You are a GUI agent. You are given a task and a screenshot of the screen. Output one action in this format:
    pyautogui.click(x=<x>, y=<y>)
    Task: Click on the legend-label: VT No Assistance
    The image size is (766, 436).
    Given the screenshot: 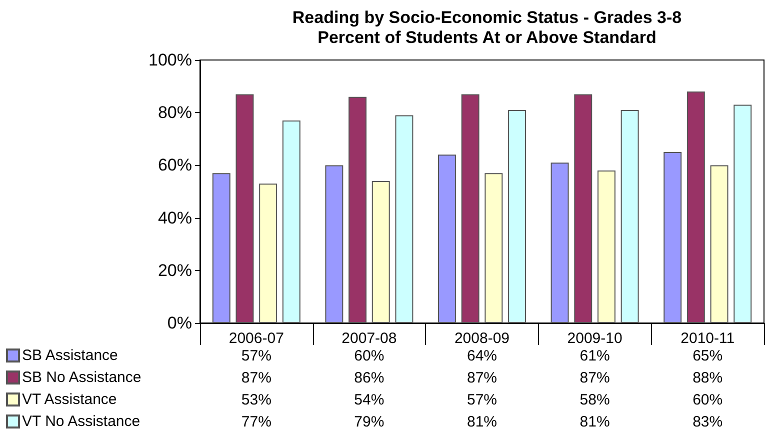 What is the action you would take?
    pyautogui.click(x=81, y=421)
    